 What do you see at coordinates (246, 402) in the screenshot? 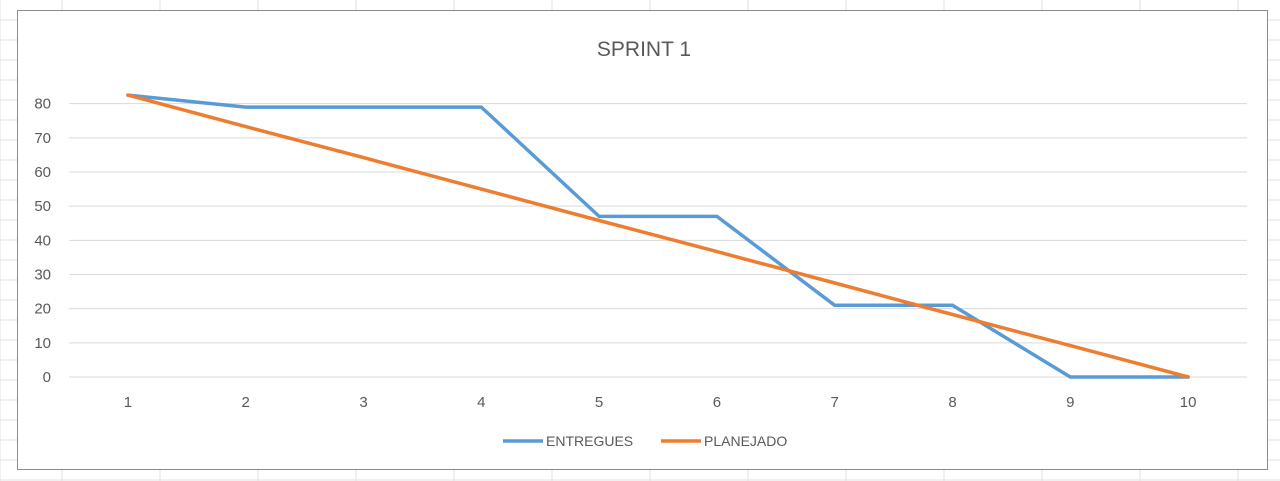
I see `x-tick-label: 2` at bounding box center [246, 402].